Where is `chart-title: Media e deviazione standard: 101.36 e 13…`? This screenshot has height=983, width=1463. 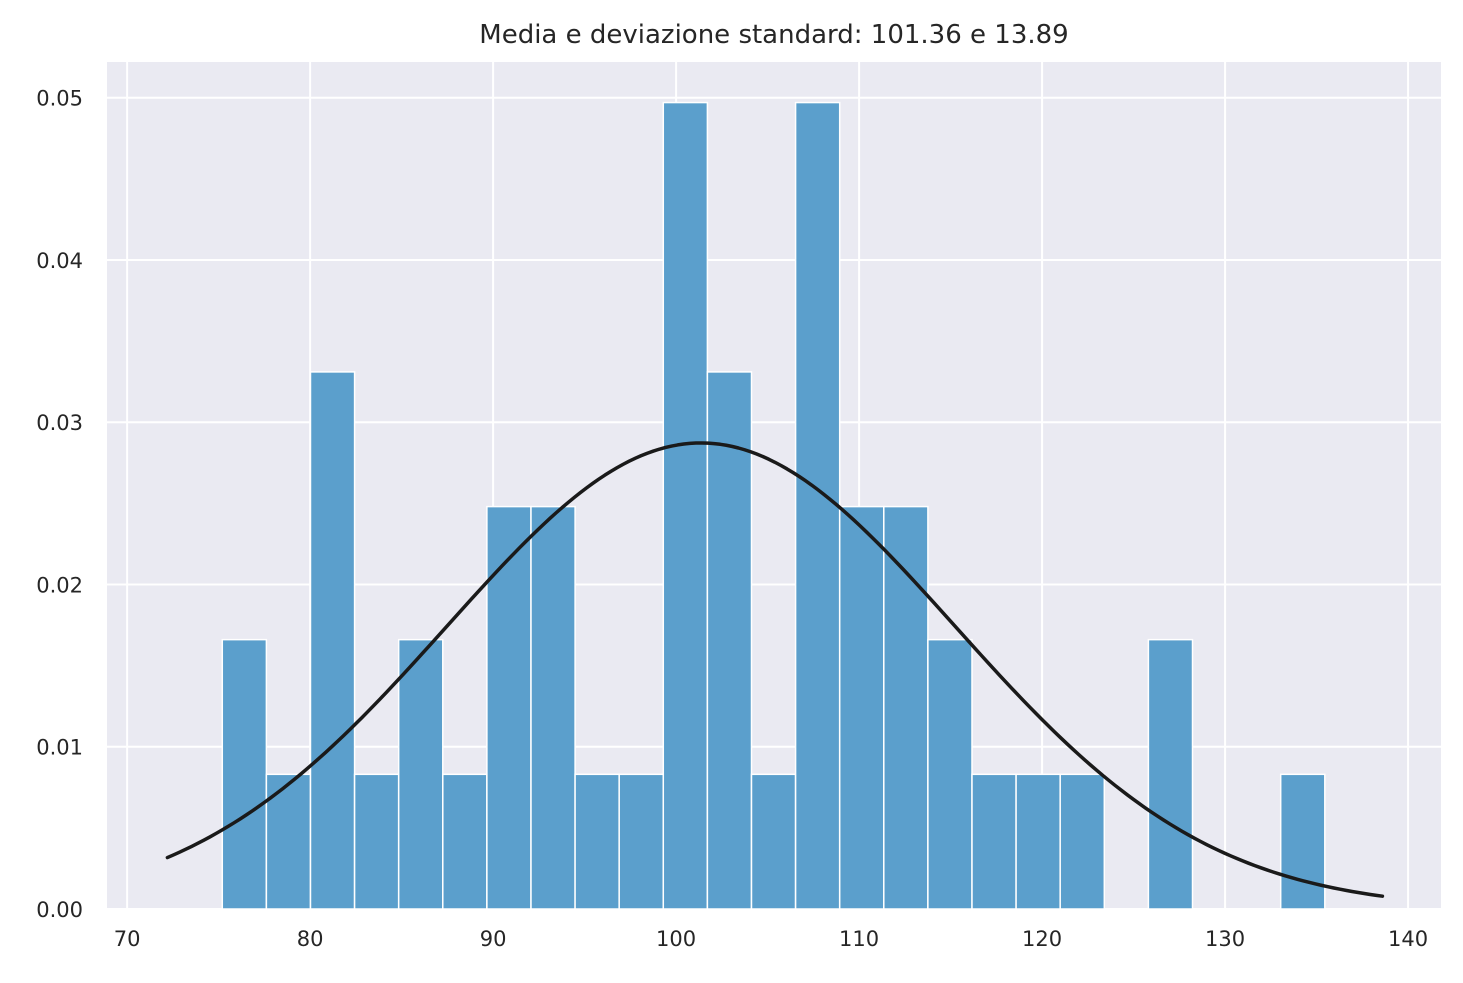 chart-title: Media e deviazione standard: 101.36 e 13… is located at coordinates (773, 35).